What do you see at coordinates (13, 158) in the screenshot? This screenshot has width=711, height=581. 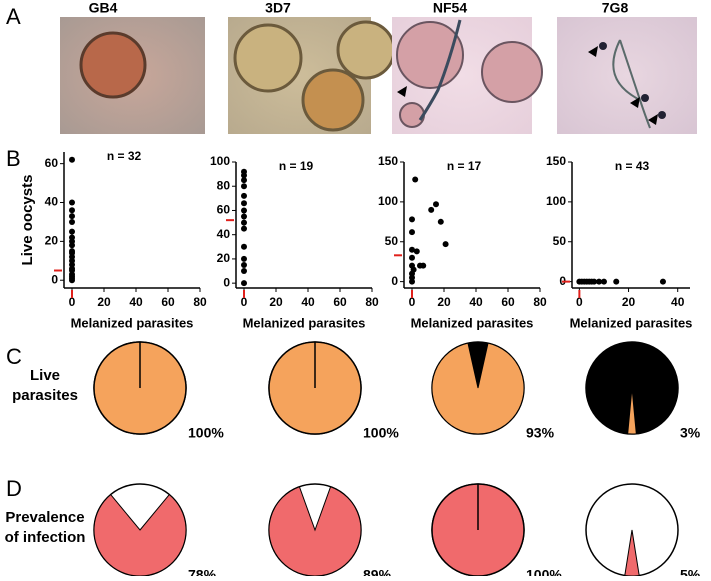 I see `panel-label: B` at bounding box center [13, 158].